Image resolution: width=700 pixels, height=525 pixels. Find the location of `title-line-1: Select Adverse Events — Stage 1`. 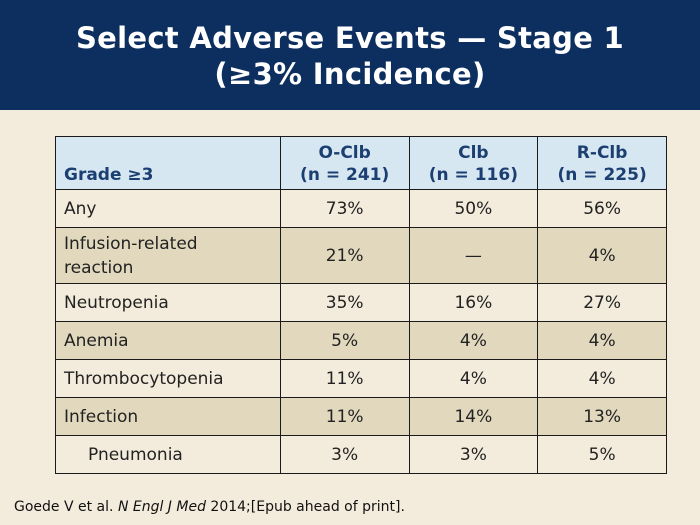

title-line-1: Select Adverse Events — Stage 1 is located at coordinates (350, 38).